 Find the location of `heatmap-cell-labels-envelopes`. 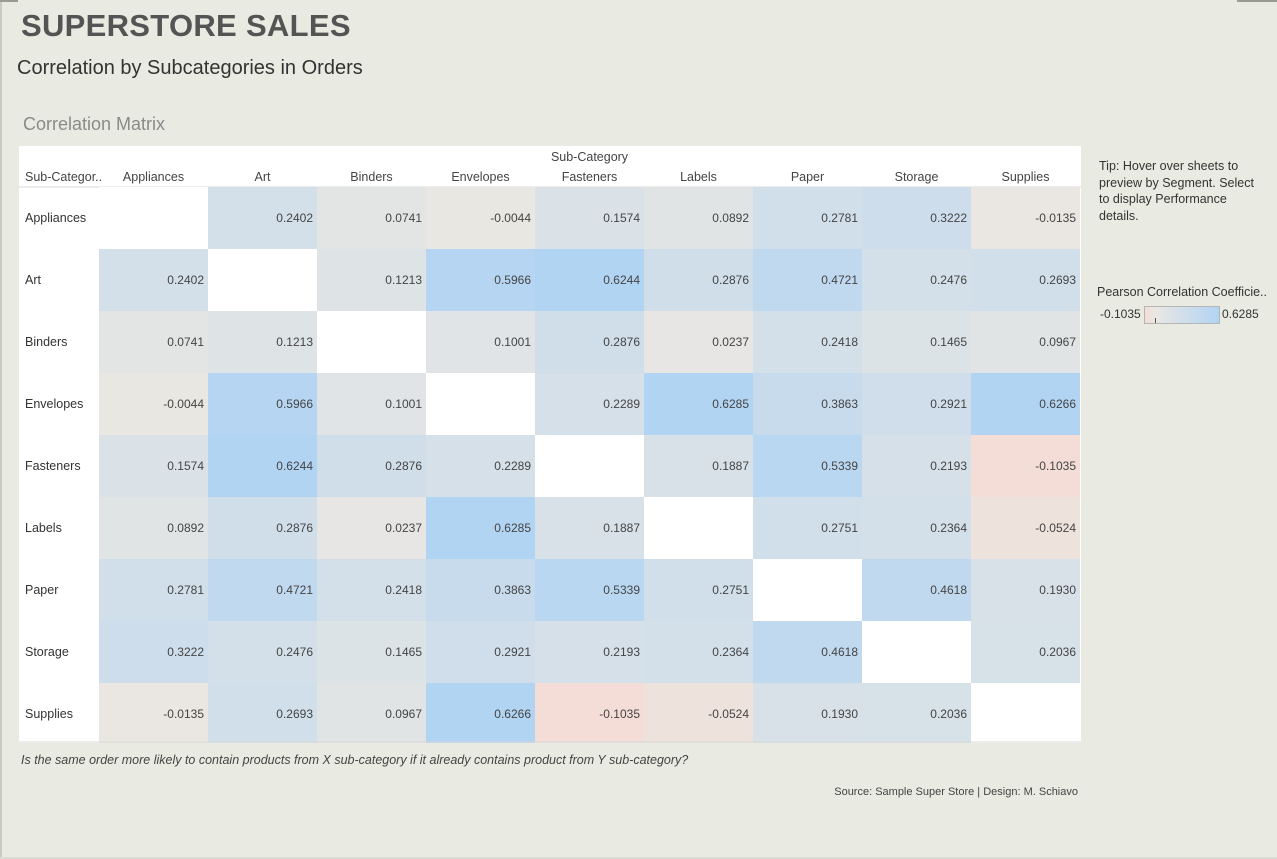

heatmap-cell-labels-envelopes is located at coordinates (480, 528).